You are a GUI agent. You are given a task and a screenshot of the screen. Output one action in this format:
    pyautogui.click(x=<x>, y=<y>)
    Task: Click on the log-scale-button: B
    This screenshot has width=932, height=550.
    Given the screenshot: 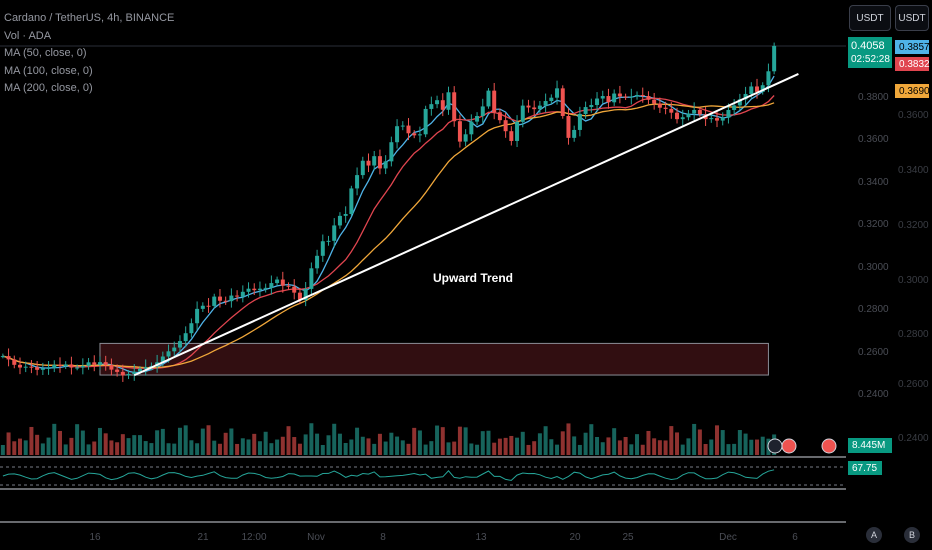 What is the action you would take?
    pyautogui.click(x=912, y=535)
    